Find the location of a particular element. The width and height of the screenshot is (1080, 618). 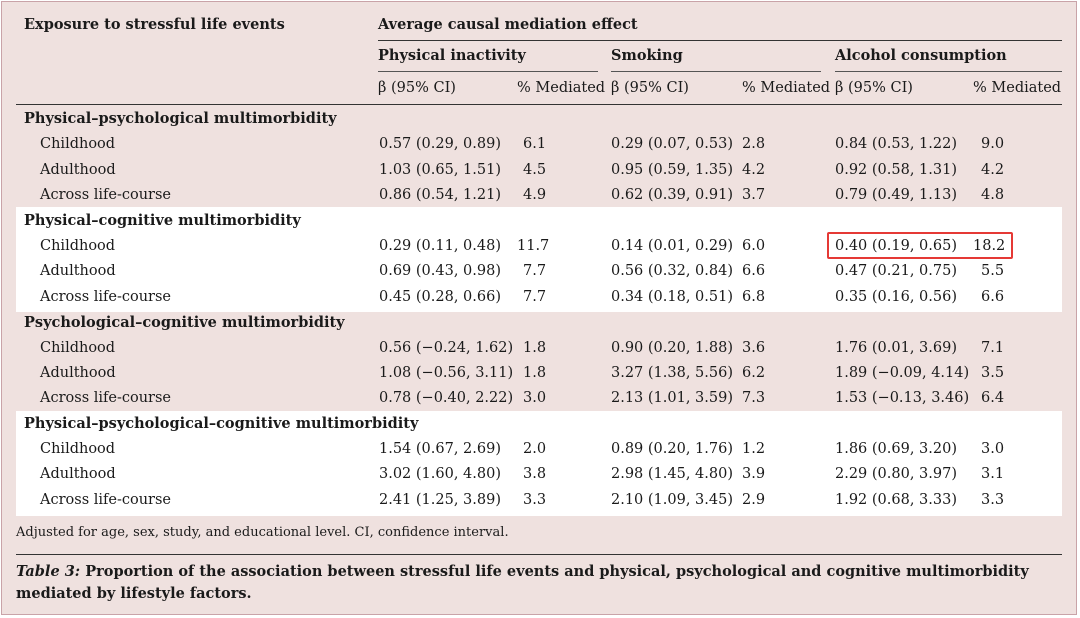

cell-pct: 6.0 is located at coordinates (754, 246).